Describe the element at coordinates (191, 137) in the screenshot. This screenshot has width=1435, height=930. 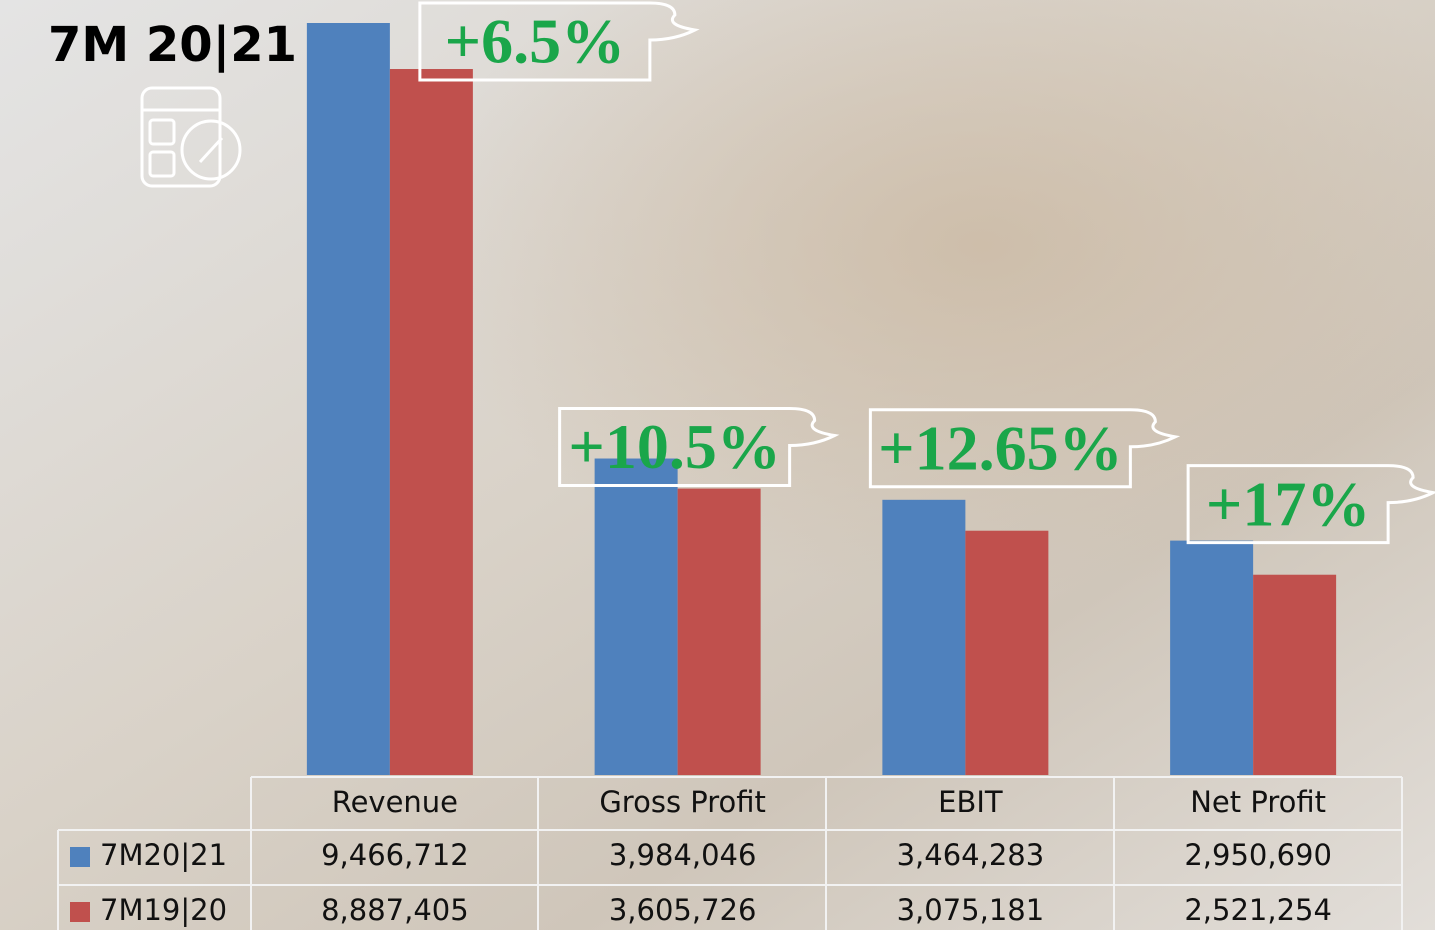
I see `calculator-icon` at that location.